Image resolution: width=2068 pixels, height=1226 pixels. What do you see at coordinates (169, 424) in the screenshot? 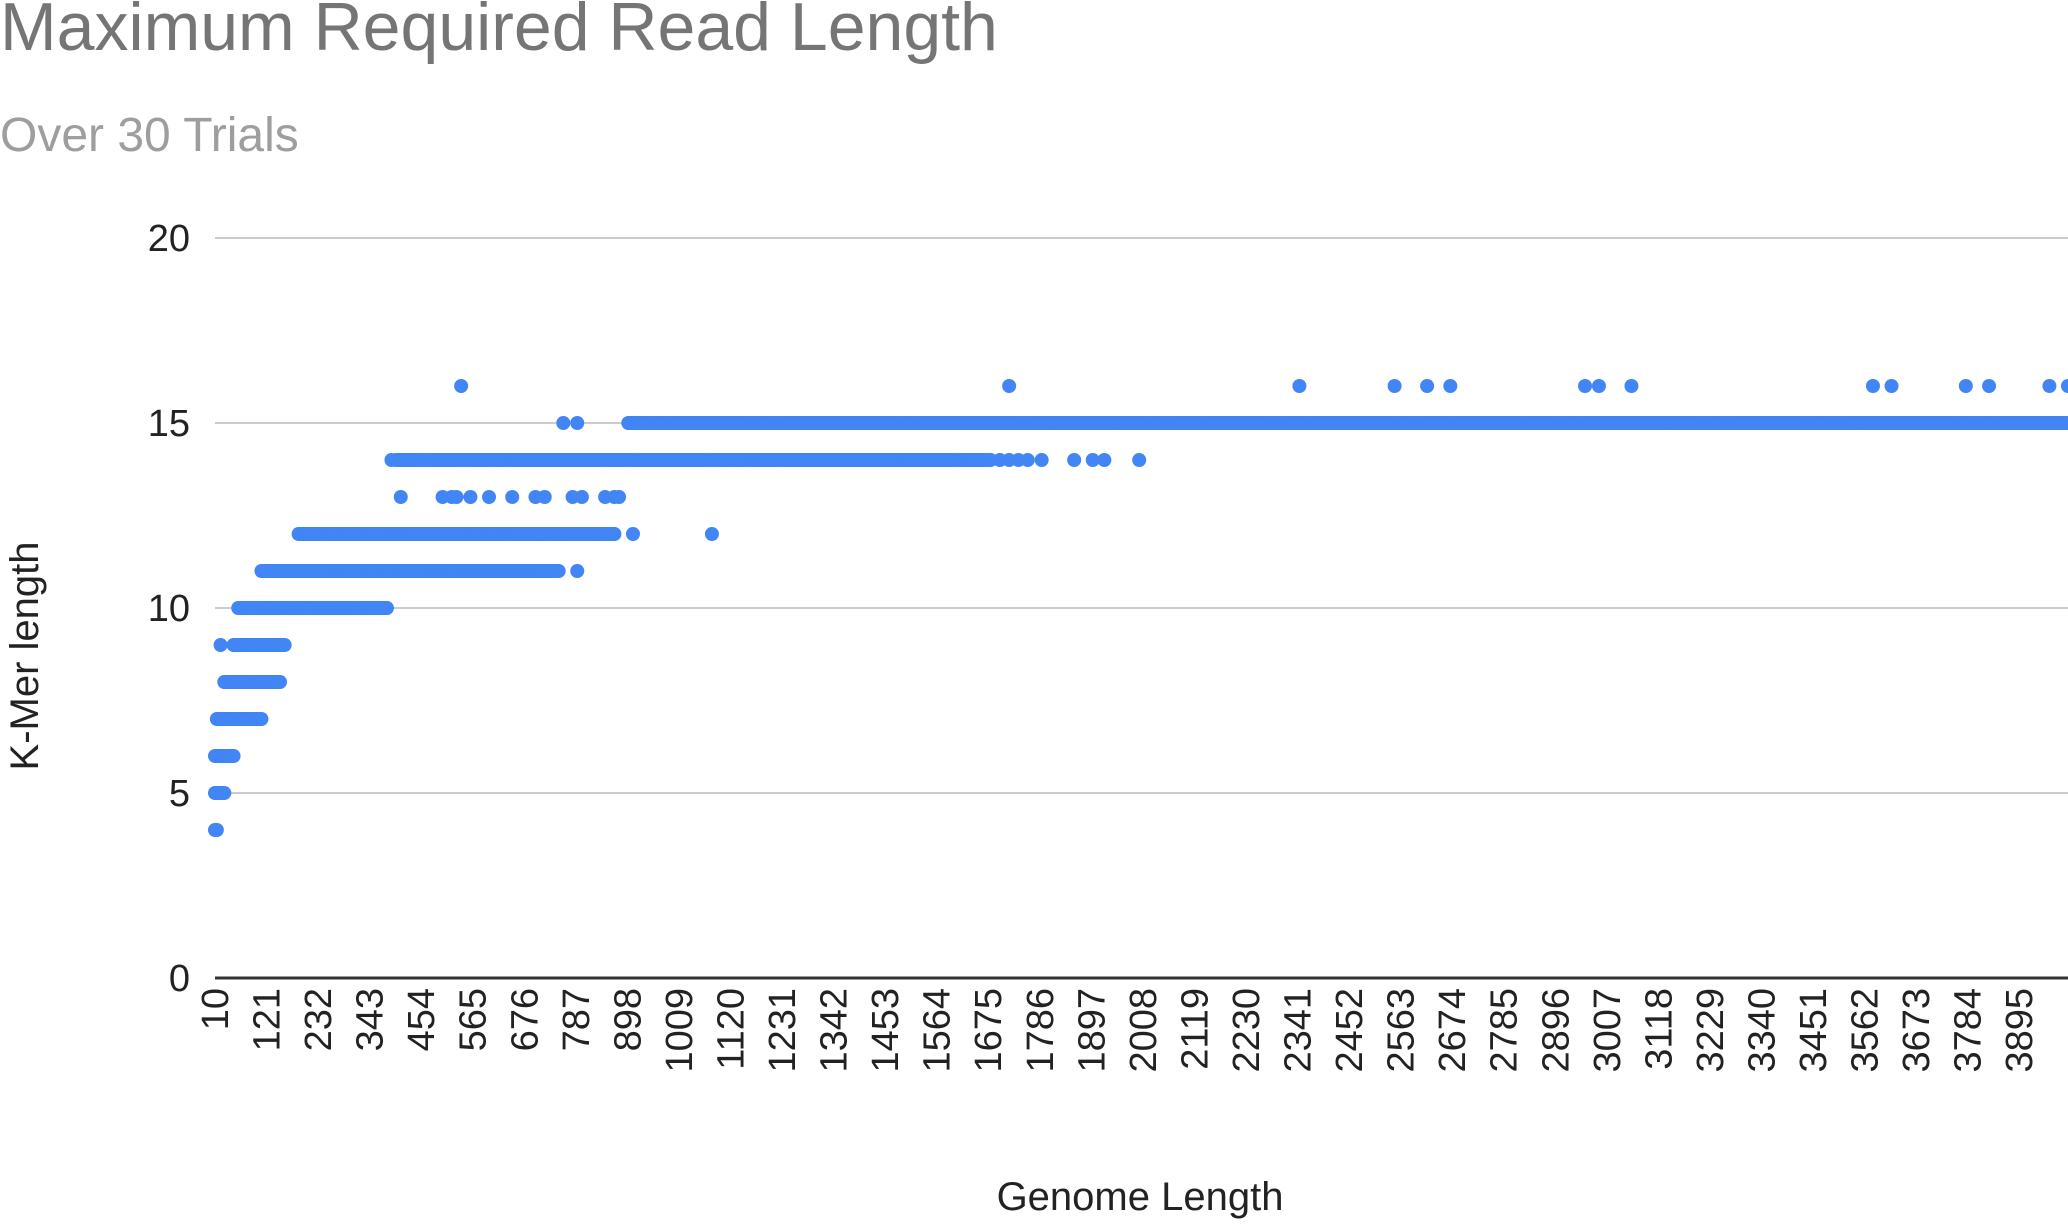
I see `y-tick-label-3: 15` at bounding box center [169, 424].